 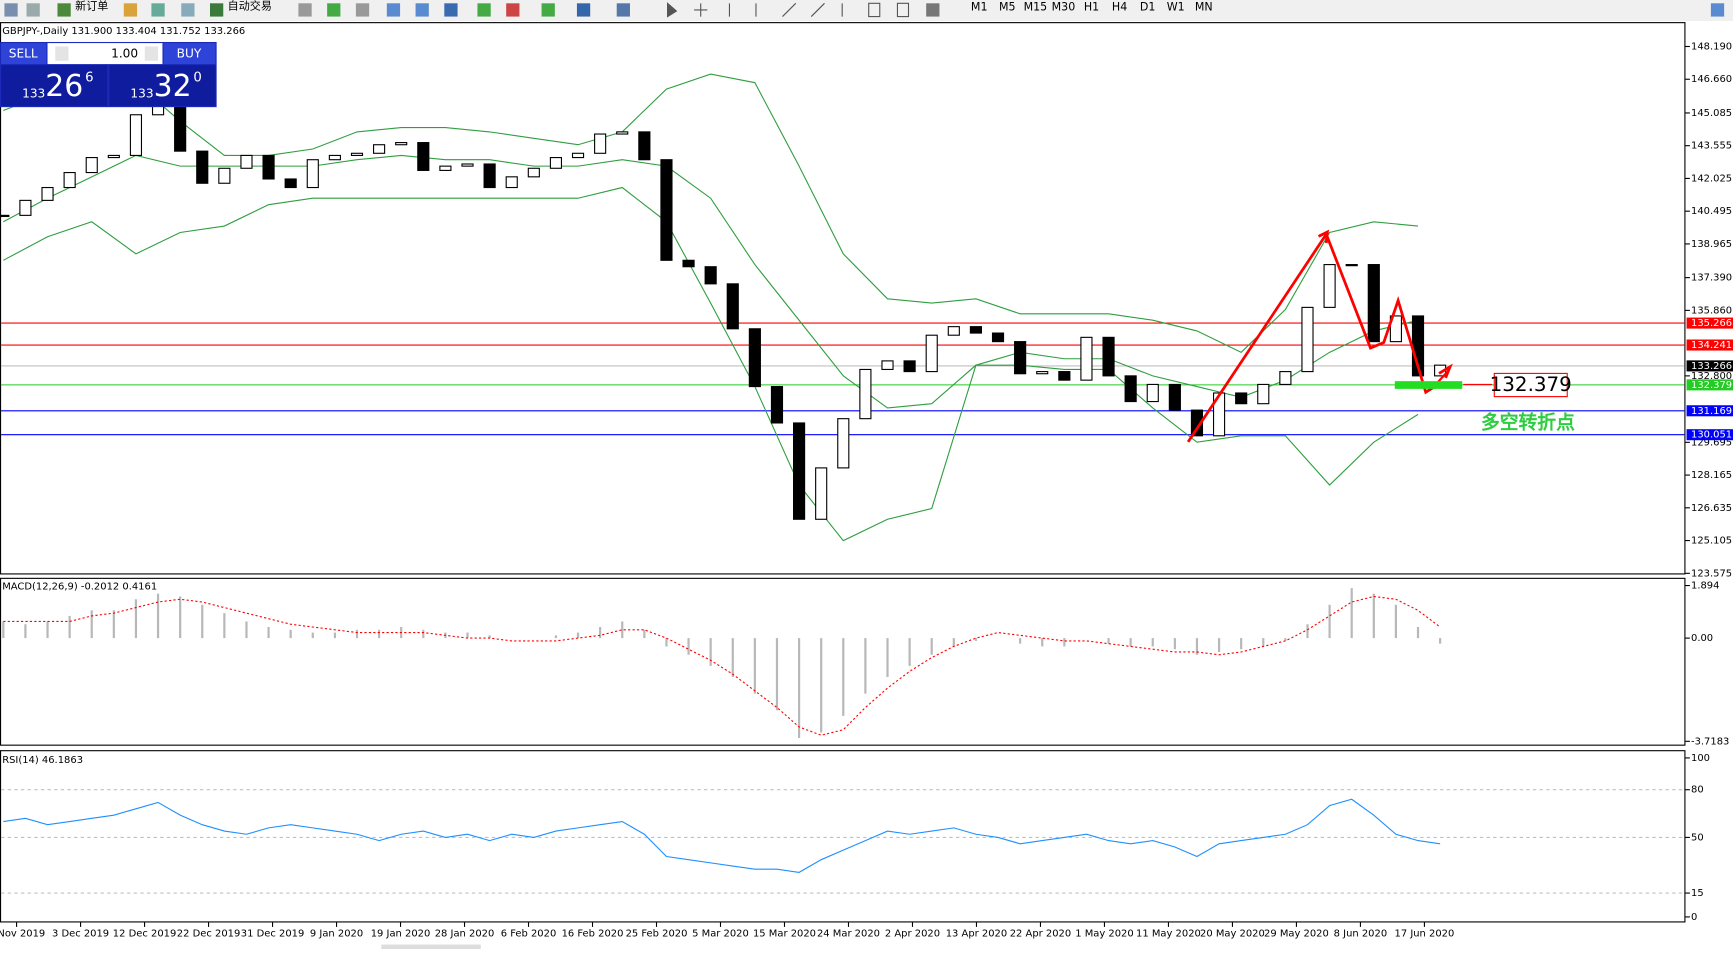 What do you see at coordinates (979, 7) in the screenshot?
I see `timeframe-button: M1` at bounding box center [979, 7].